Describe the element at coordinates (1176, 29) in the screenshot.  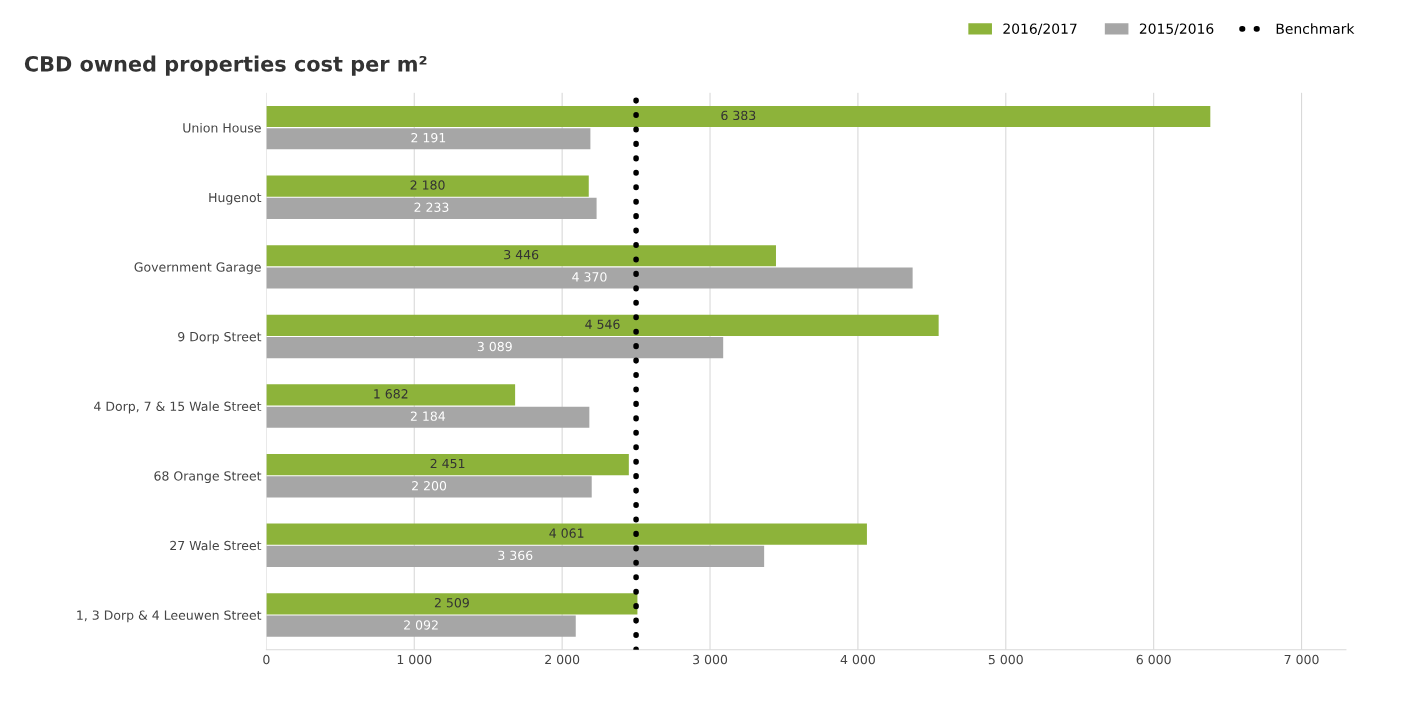
I see `legend-label: 2015/2016` at that location.